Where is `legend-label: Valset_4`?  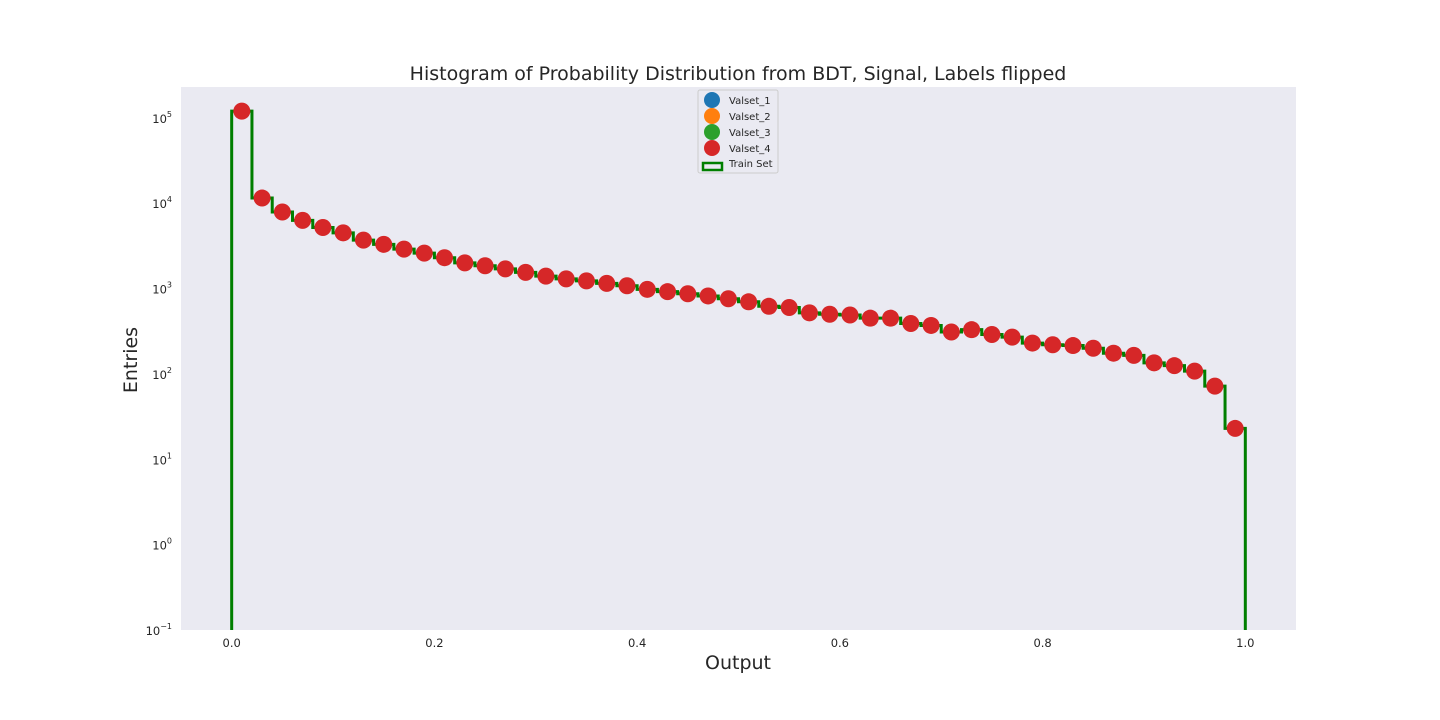 legend-label: Valset_4 is located at coordinates (750, 149).